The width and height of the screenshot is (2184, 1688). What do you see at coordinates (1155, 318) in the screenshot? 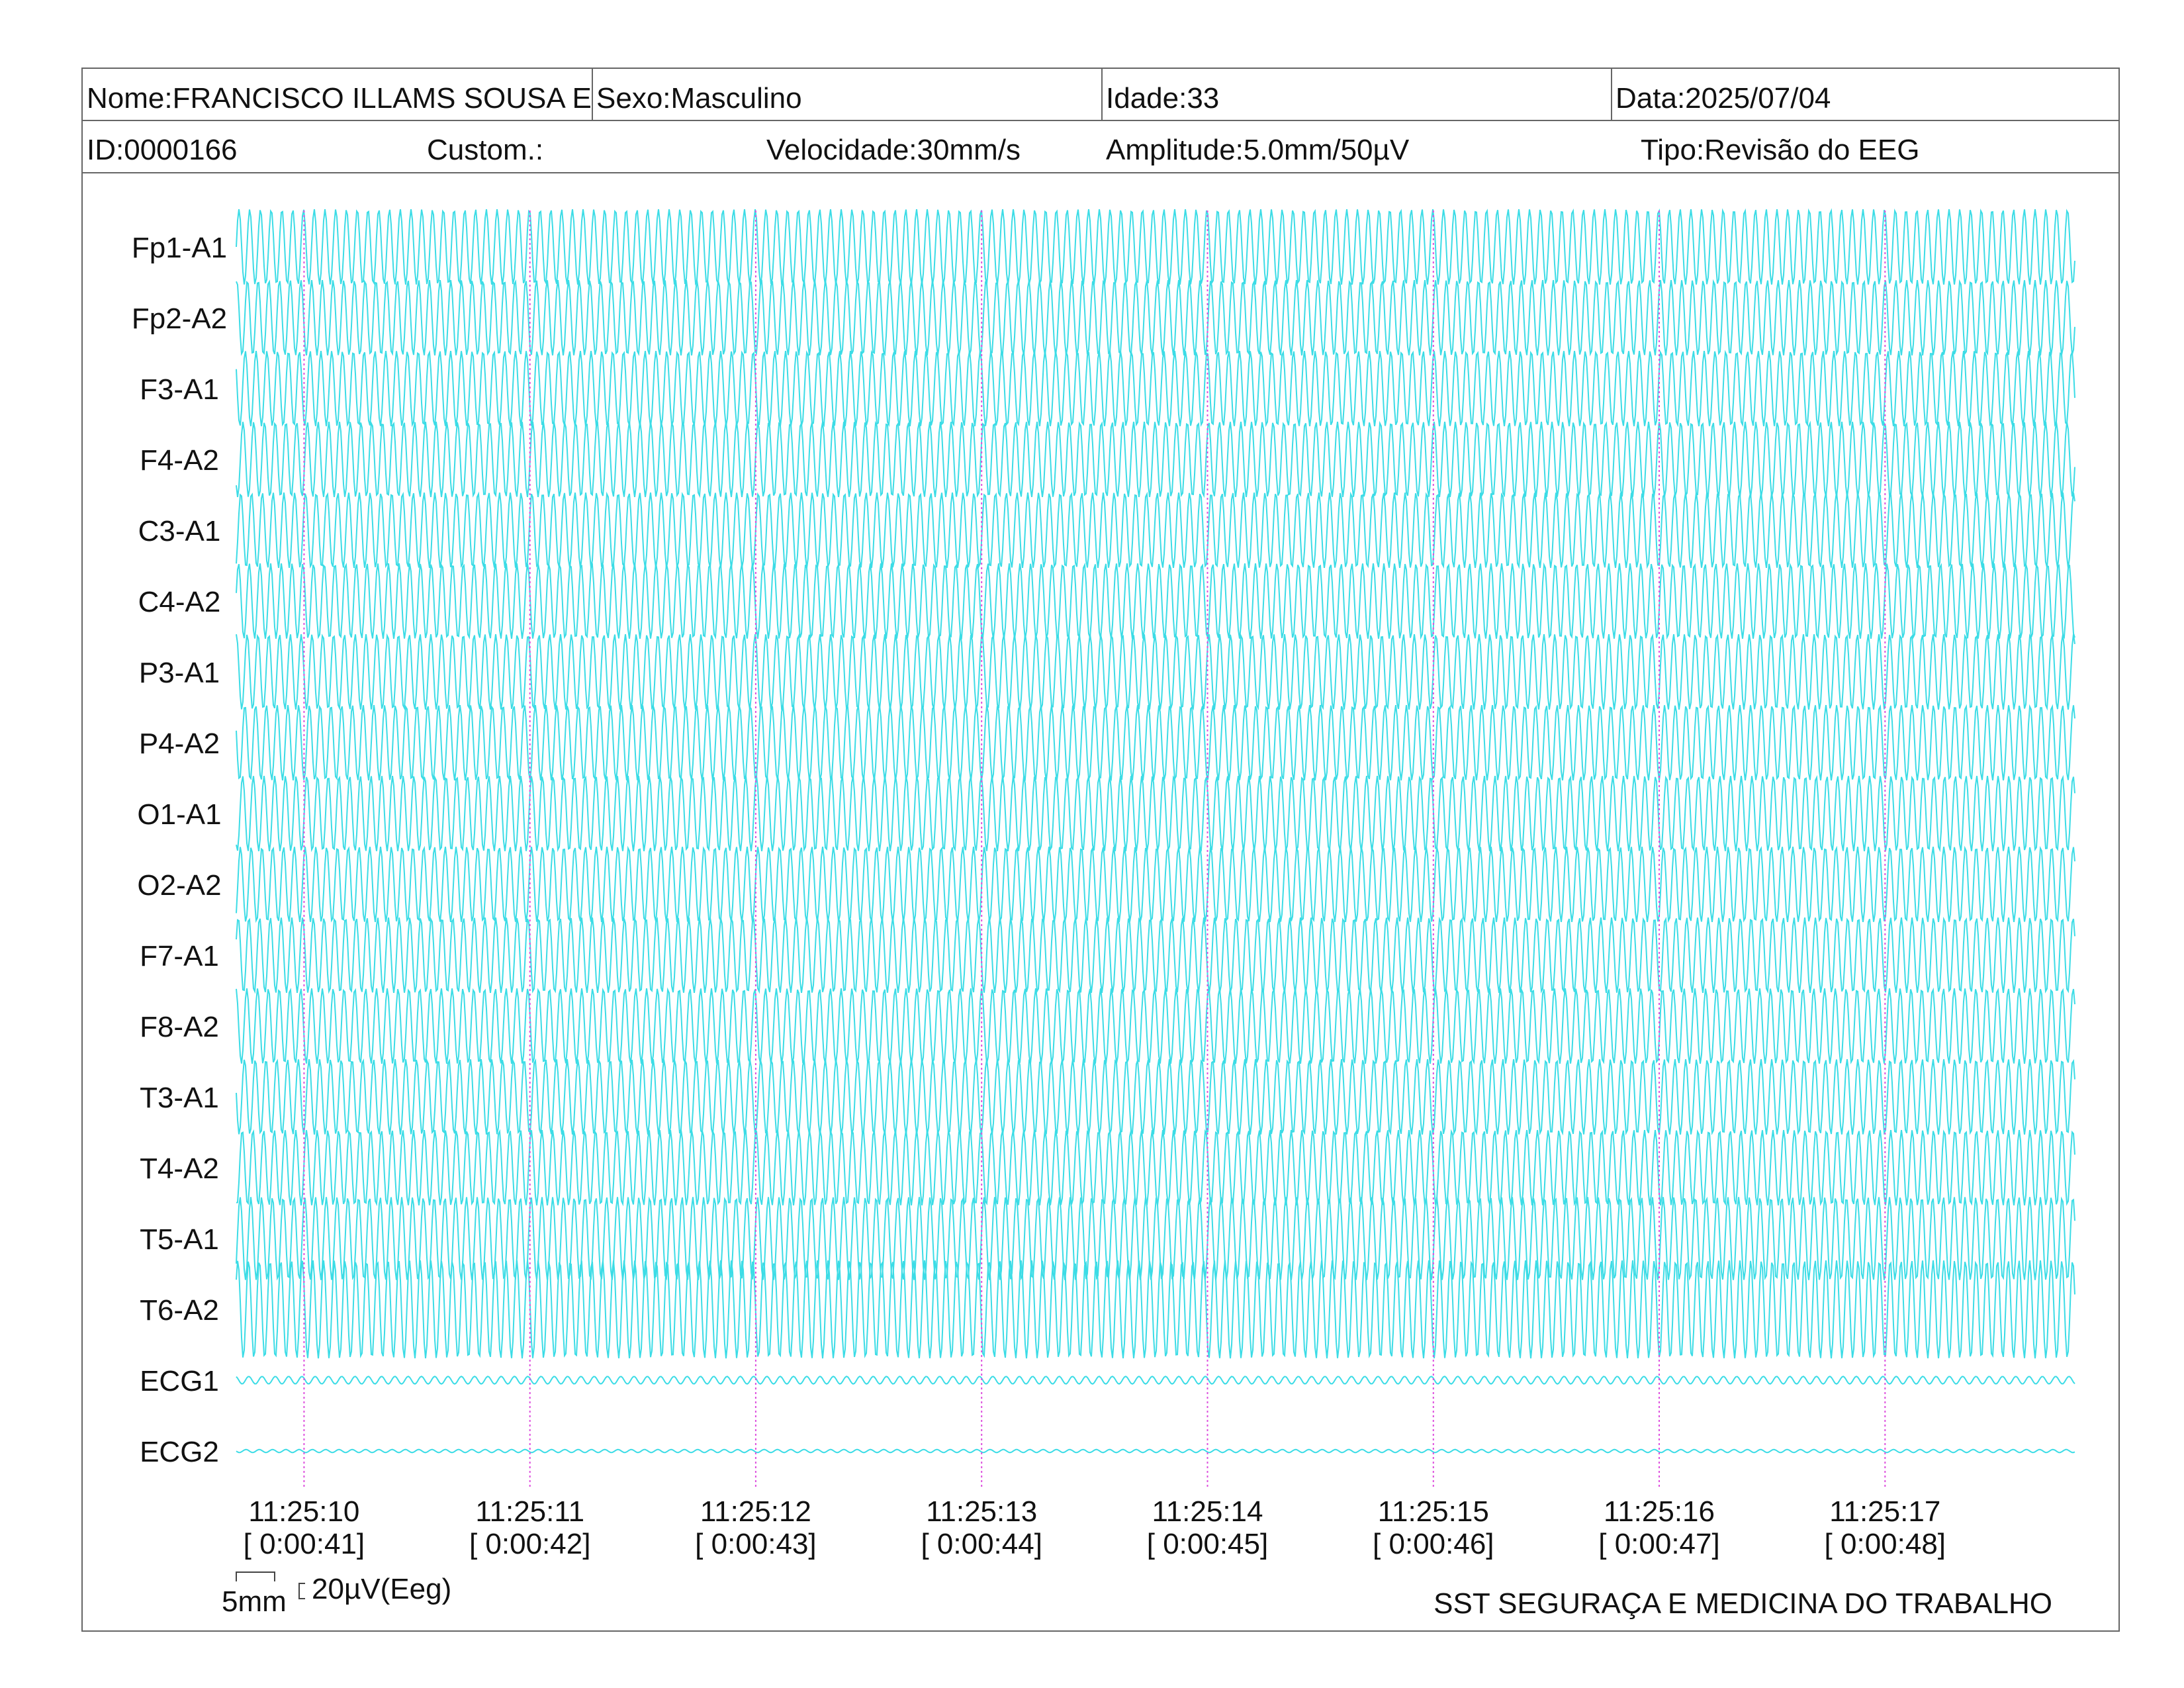
I see `trace-fp2-a2` at bounding box center [1155, 318].